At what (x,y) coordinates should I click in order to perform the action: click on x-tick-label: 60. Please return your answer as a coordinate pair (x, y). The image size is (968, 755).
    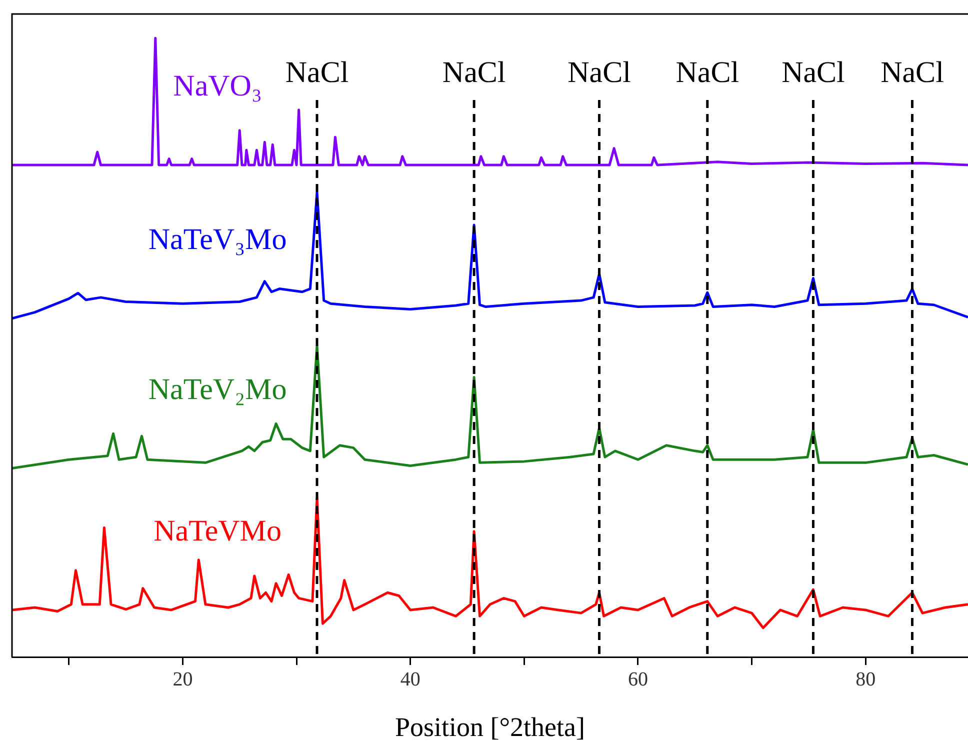
    Looking at the image, I should click on (638, 679).